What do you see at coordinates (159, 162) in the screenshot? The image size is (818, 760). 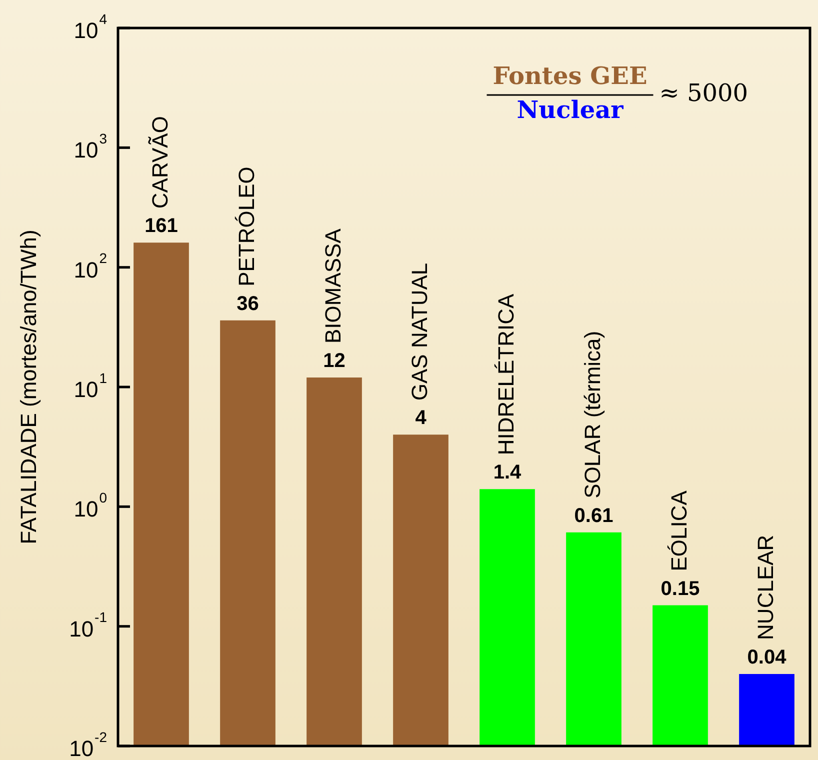 I see `x-tick-label: CARVÃO` at bounding box center [159, 162].